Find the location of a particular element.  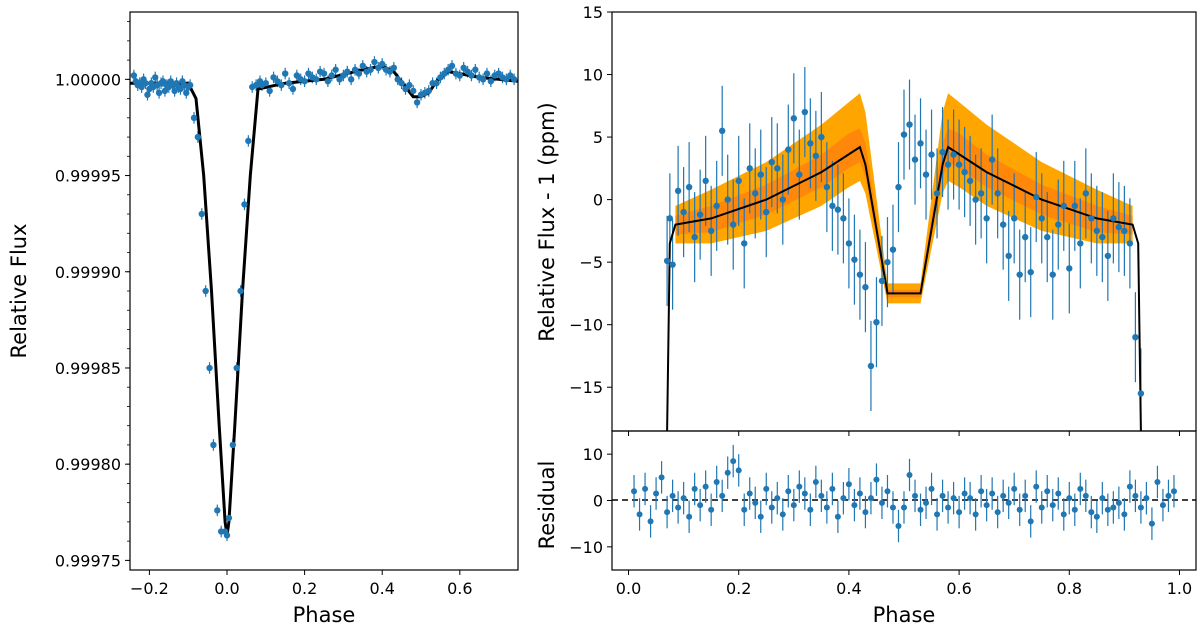

transit-y-tick-label: 0.99975 is located at coordinates (88, 560).